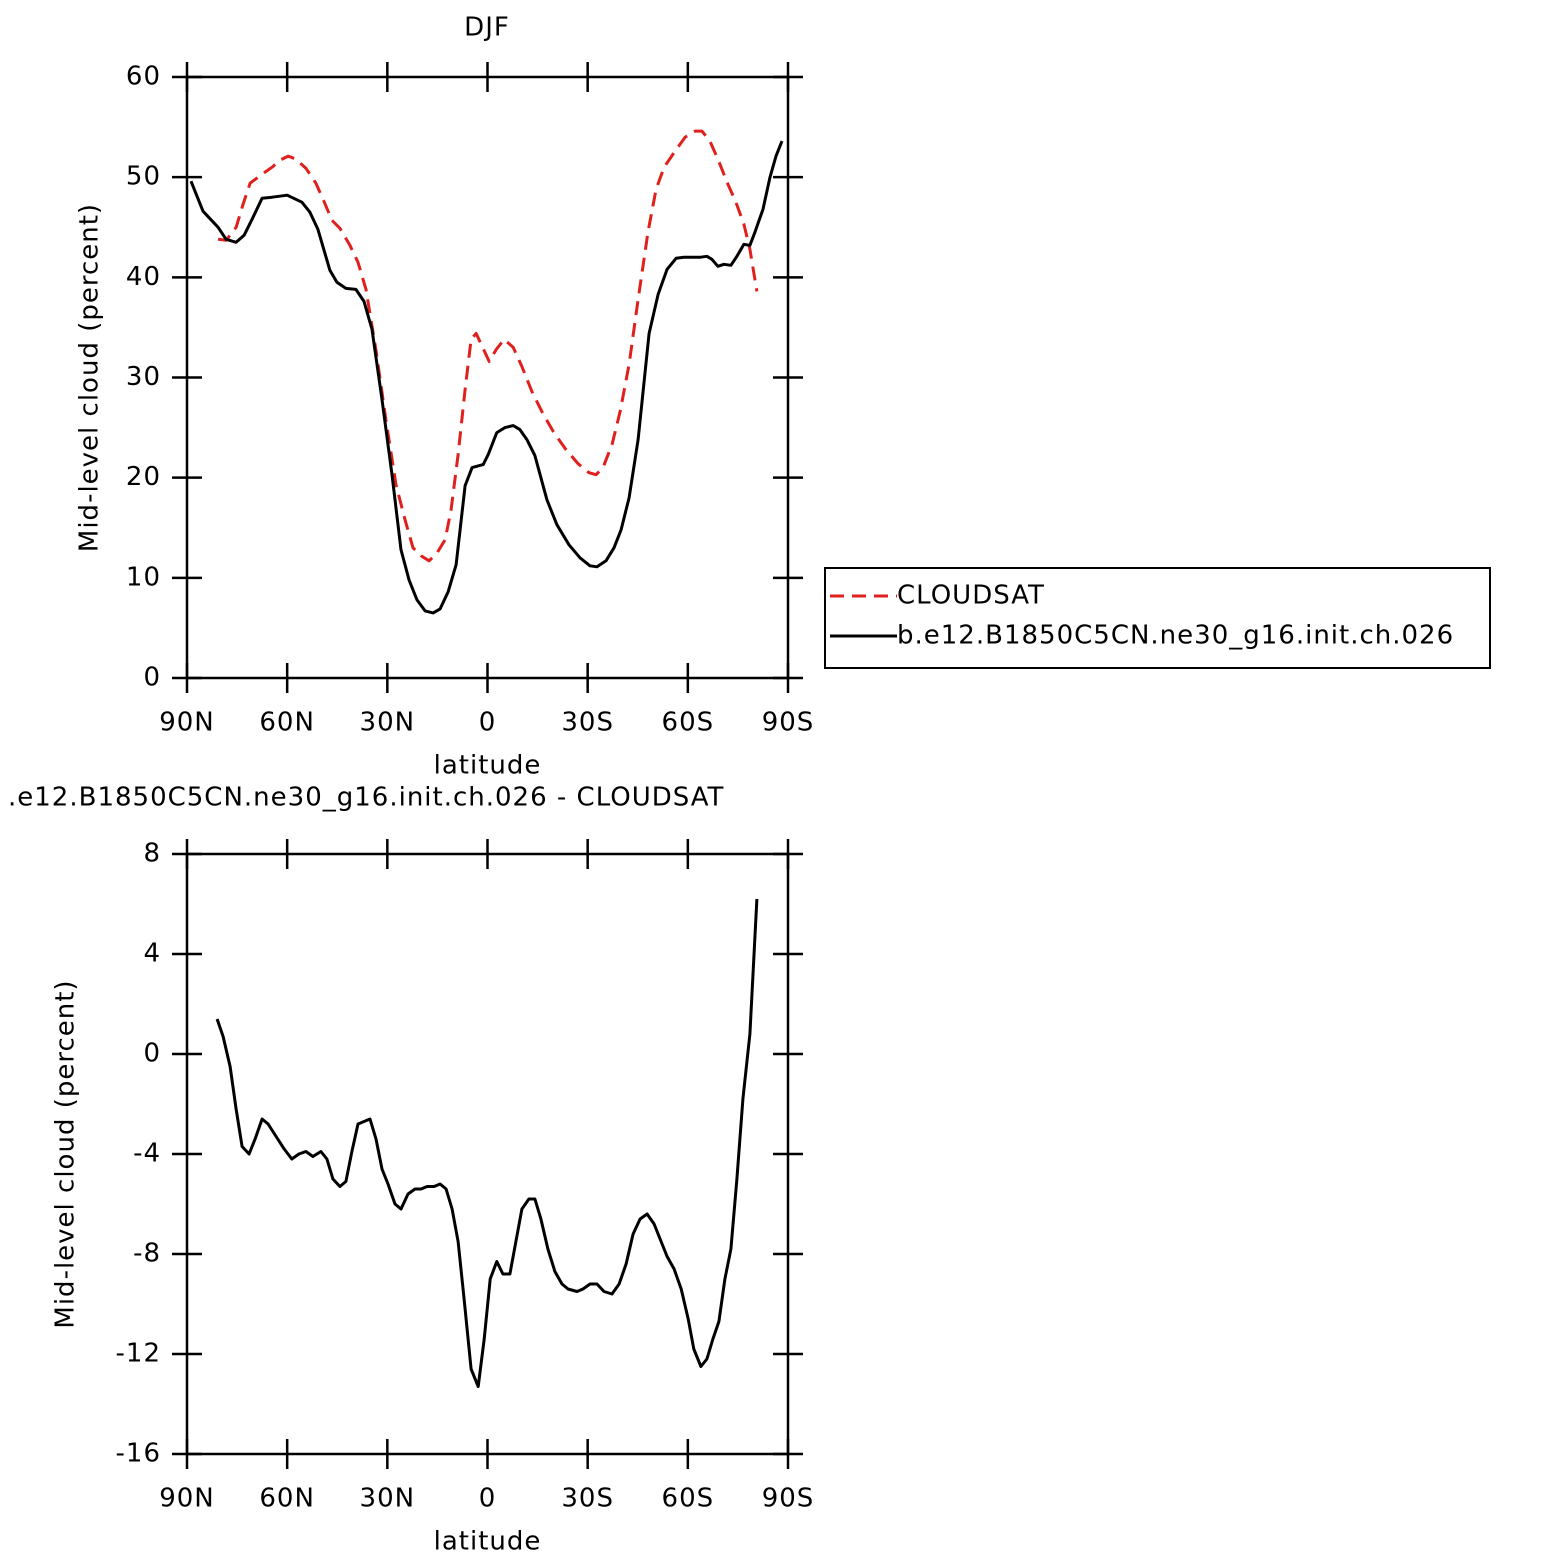 The width and height of the screenshot is (1564, 1563). What do you see at coordinates (143, 277) in the screenshot?
I see `y-tick-label: 40` at bounding box center [143, 277].